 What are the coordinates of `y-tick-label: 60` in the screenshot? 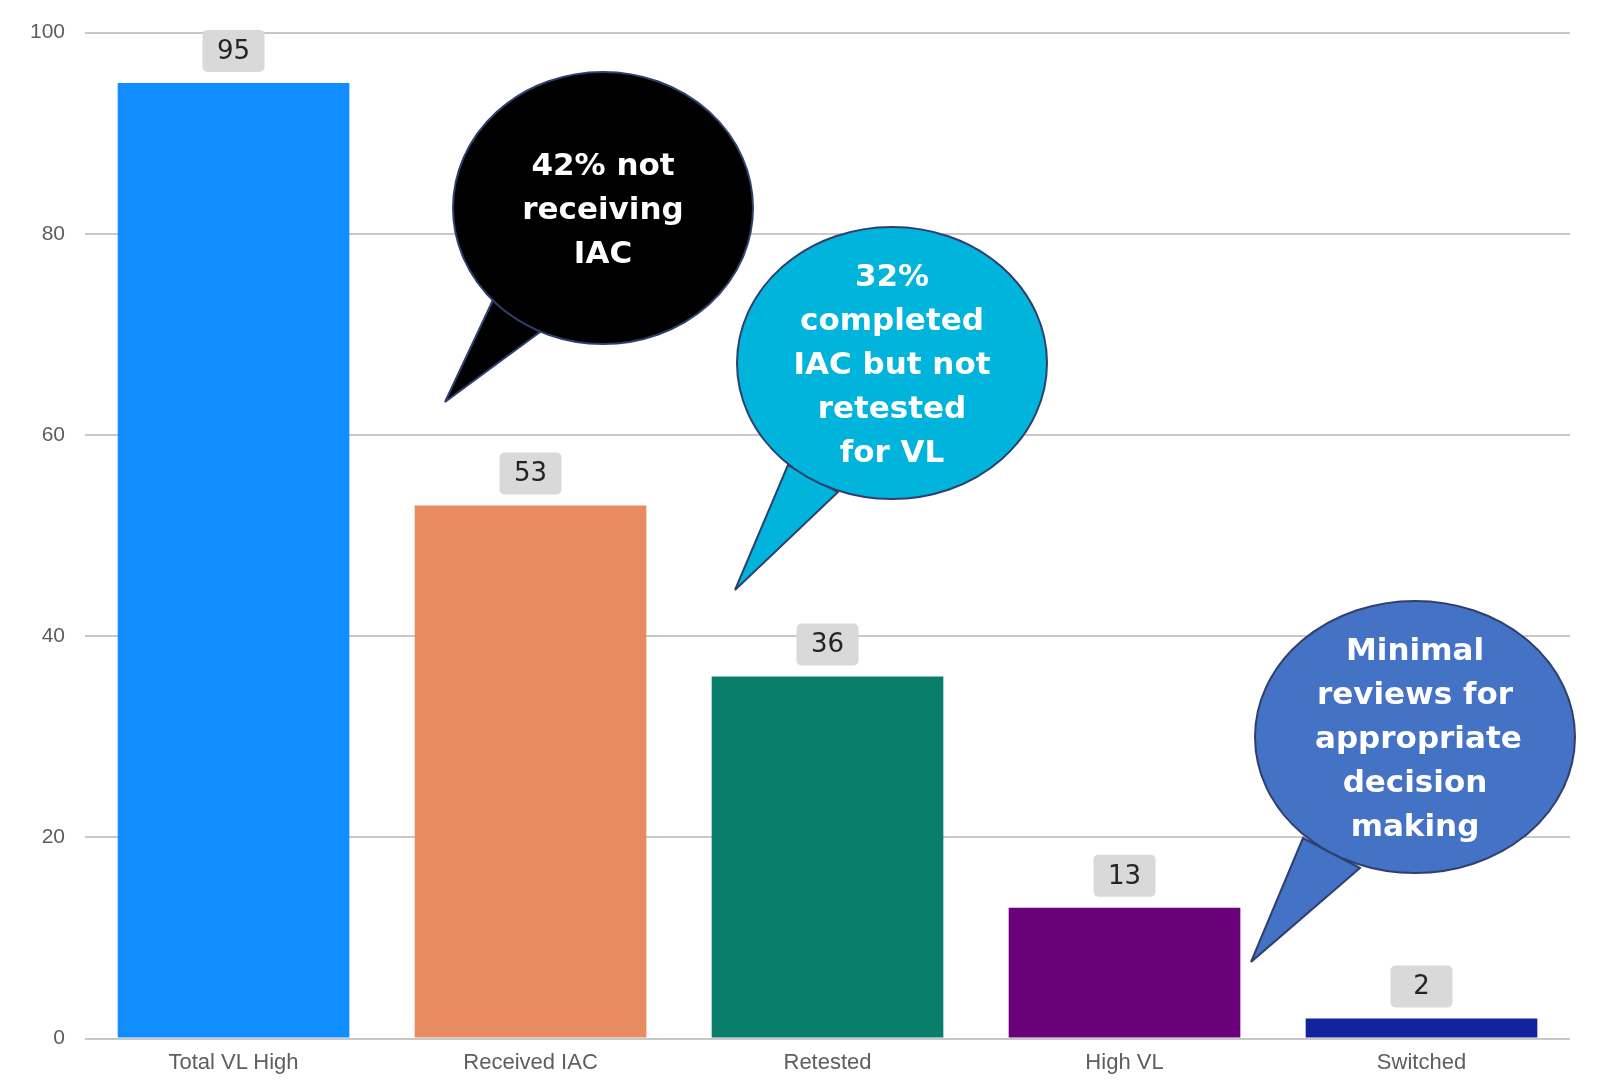 It's located at (53, 433).